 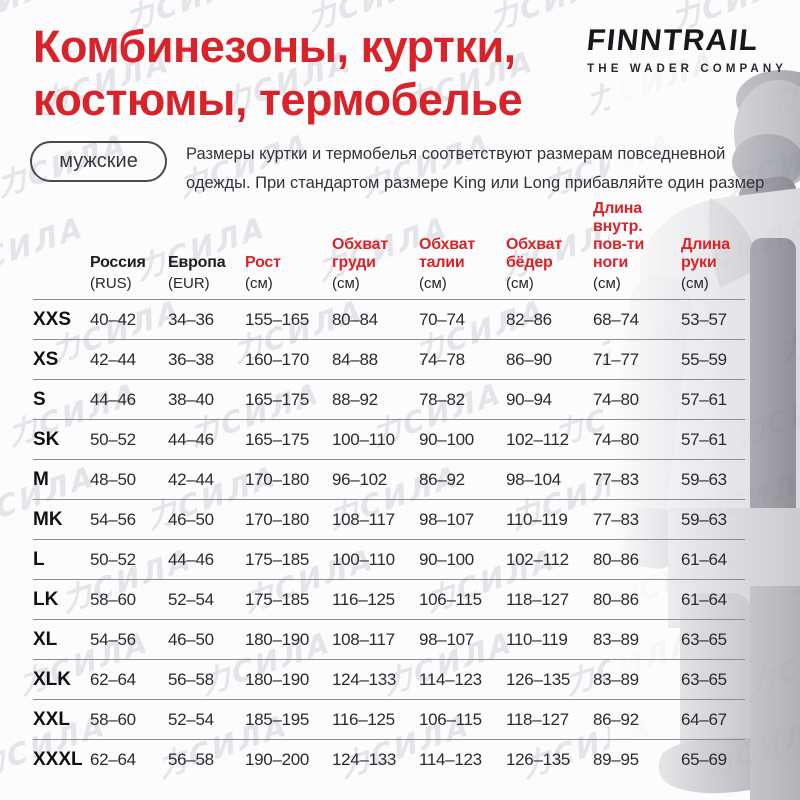 What do you see at coordinates (687, 69) in the screenshot?
I see `brand-tagline: THE WADER COMPANY` at bounding box center [687, 69].